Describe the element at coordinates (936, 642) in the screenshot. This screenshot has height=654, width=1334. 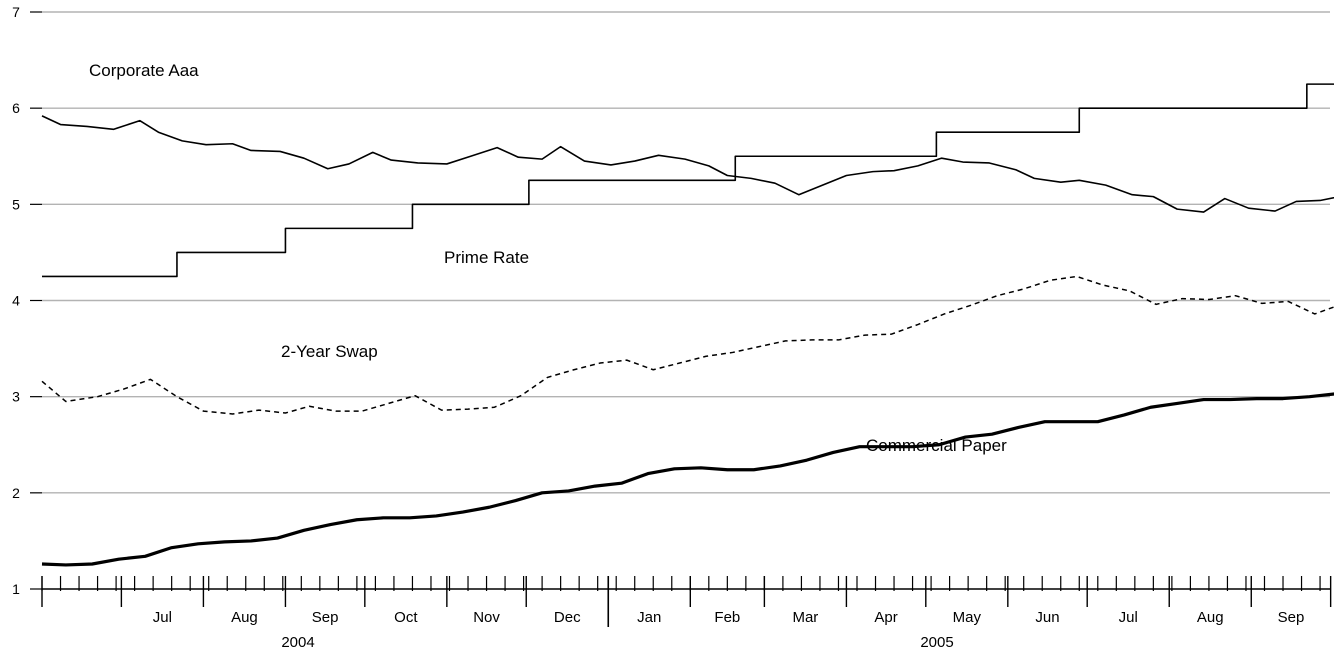
I see `x-year-label: 2005` at that location.